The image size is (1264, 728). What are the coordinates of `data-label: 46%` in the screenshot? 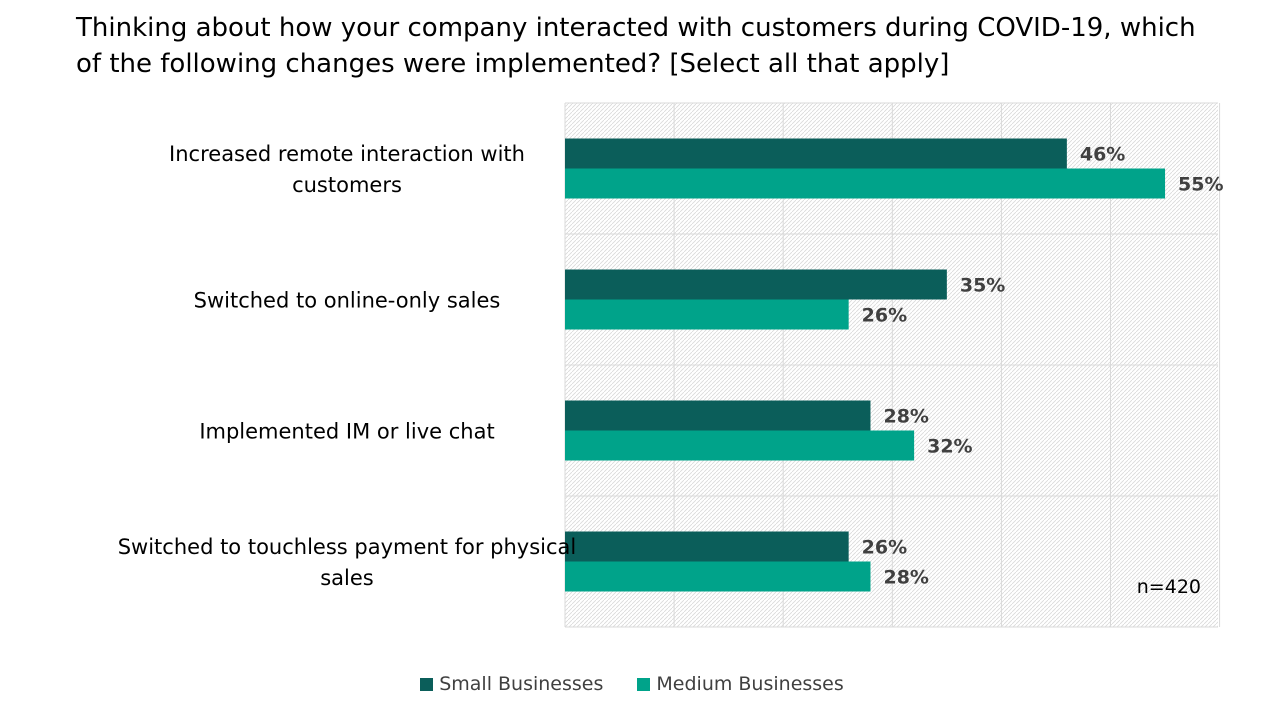 It's located at (1102, 155).